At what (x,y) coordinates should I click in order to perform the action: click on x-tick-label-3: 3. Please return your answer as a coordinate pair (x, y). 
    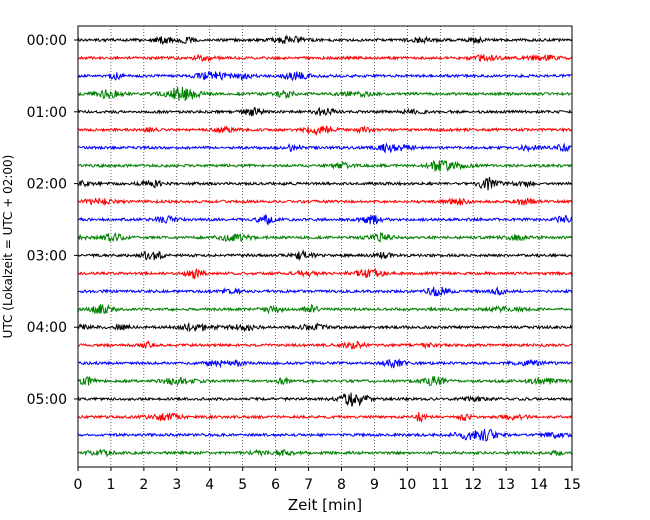
    Looking at the image, I should click on (176, 485).